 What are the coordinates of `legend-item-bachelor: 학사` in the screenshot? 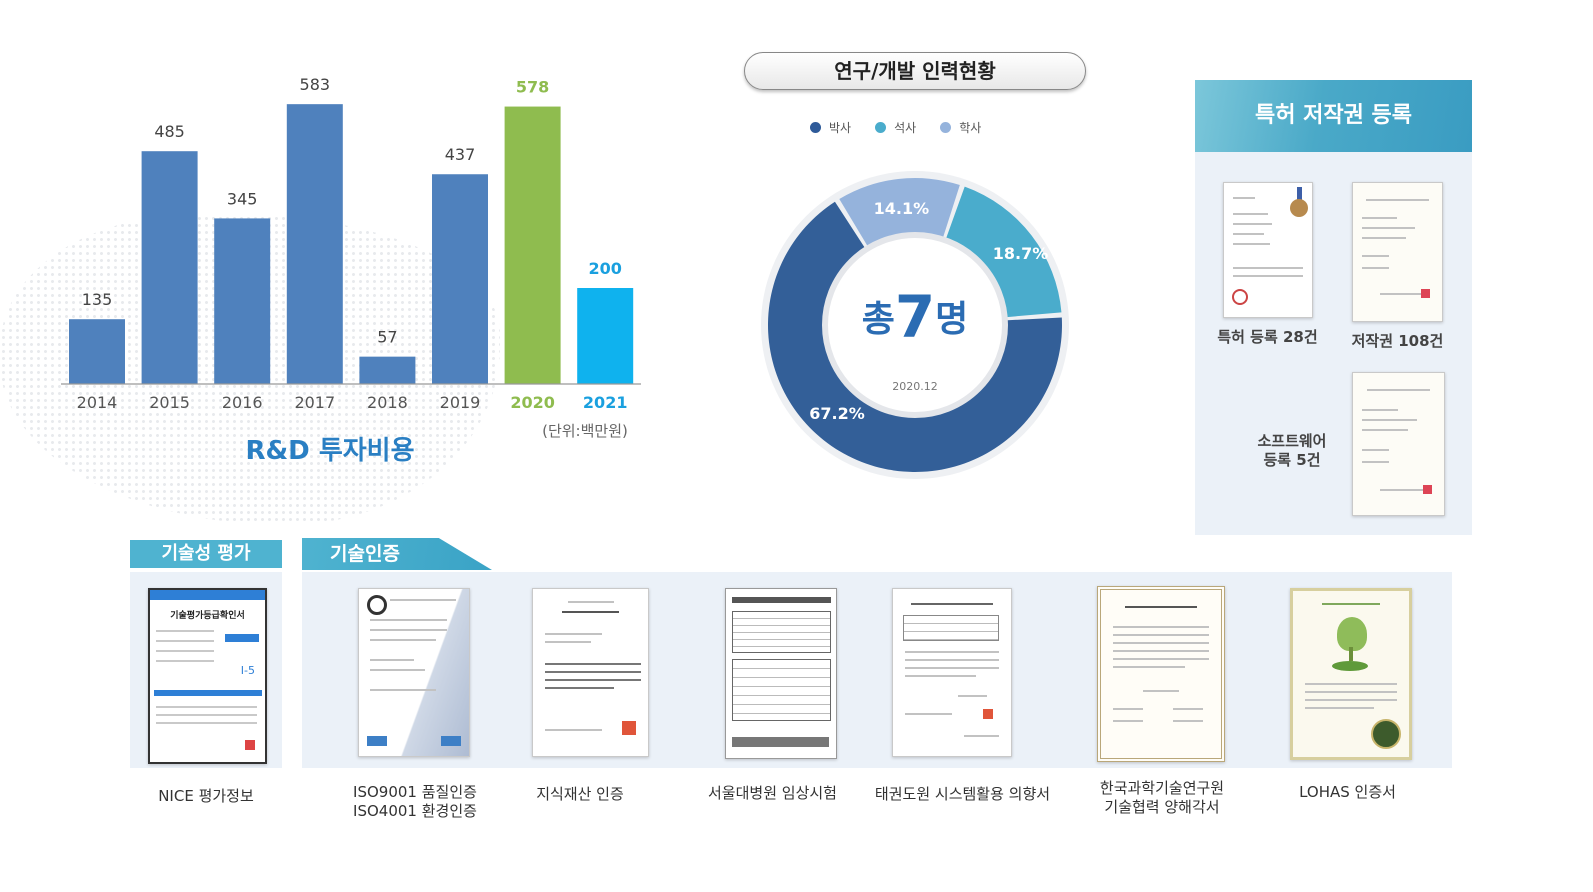 It's located at (960, 127).